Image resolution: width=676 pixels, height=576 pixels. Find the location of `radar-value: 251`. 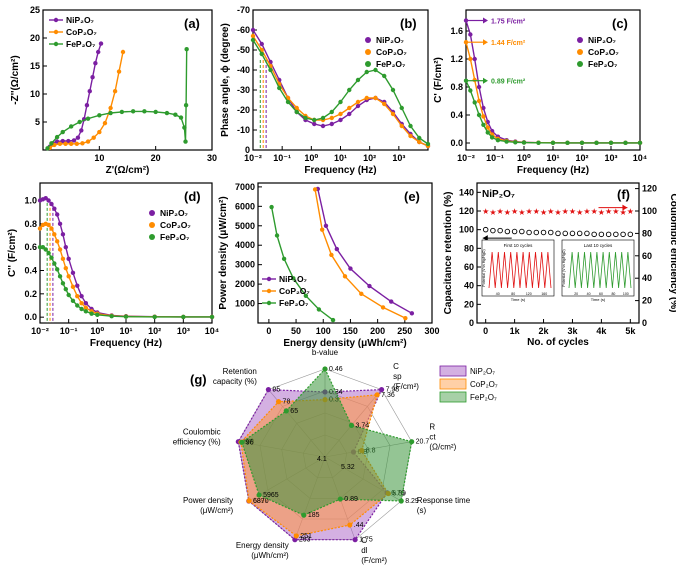

radar-value: 251 is located at coordinates (306, 536).